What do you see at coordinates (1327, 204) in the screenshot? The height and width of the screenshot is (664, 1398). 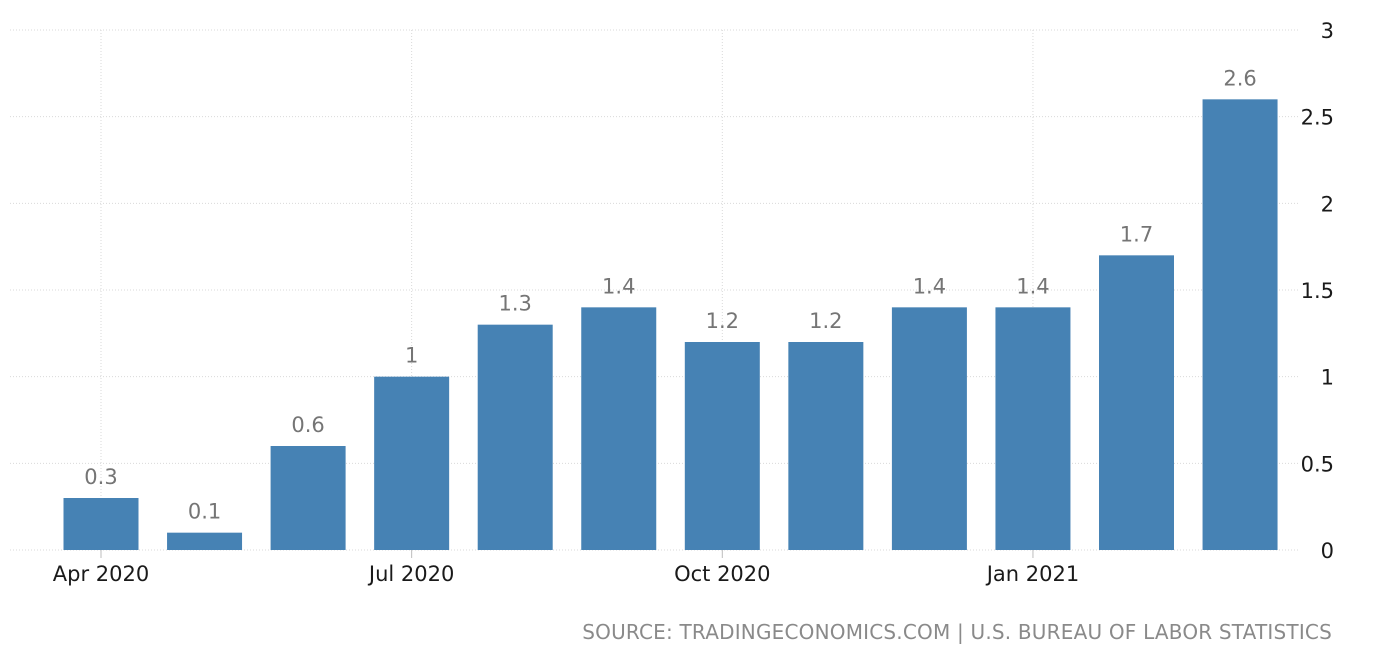 I see `y-tick-label: 2` at bounding box center [1327, 204].